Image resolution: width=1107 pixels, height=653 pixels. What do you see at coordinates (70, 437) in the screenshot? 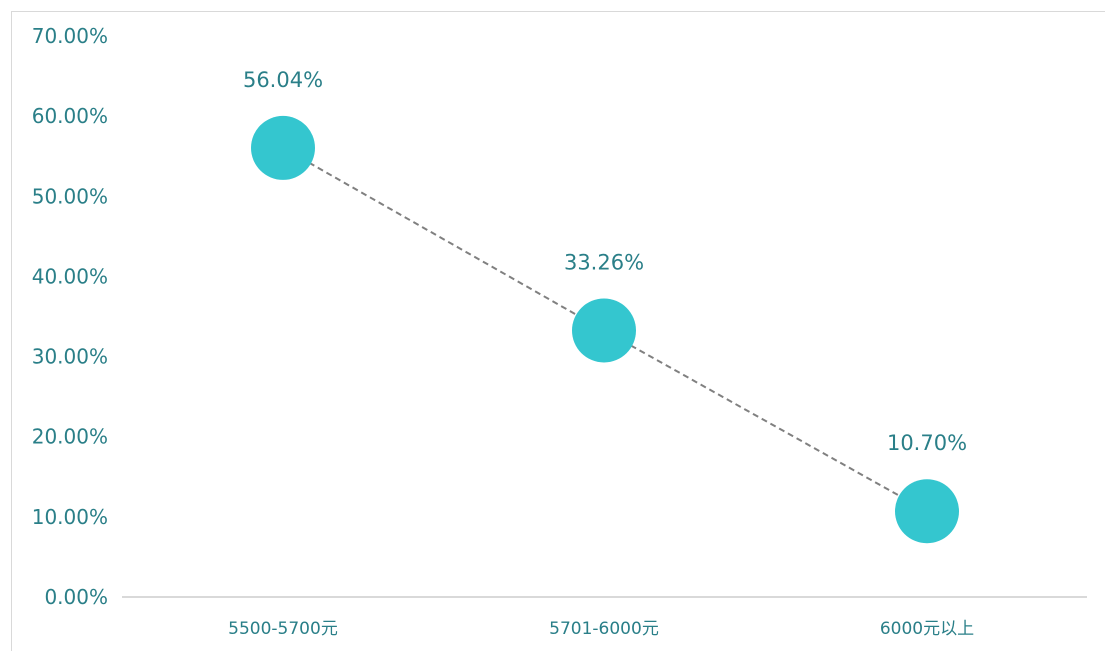
I see `y-tick-label: 20.00%` at bounding box center [70, 437].